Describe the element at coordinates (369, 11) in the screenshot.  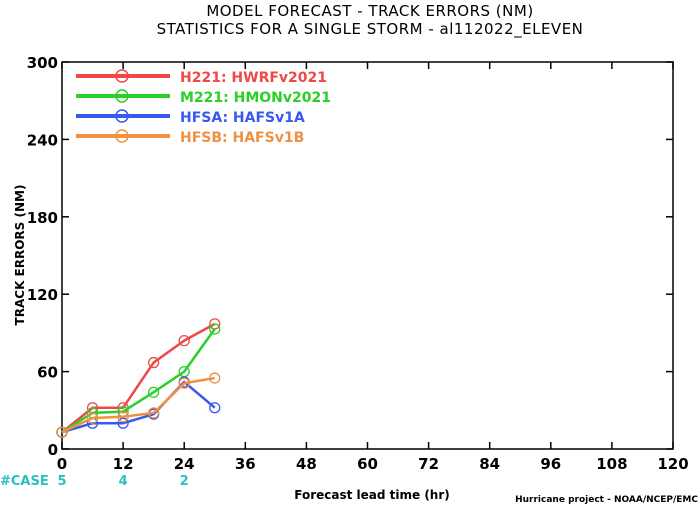
I see `chart-title: MODEL FORECAST - TRACK ERRORS (NM)` at that location.